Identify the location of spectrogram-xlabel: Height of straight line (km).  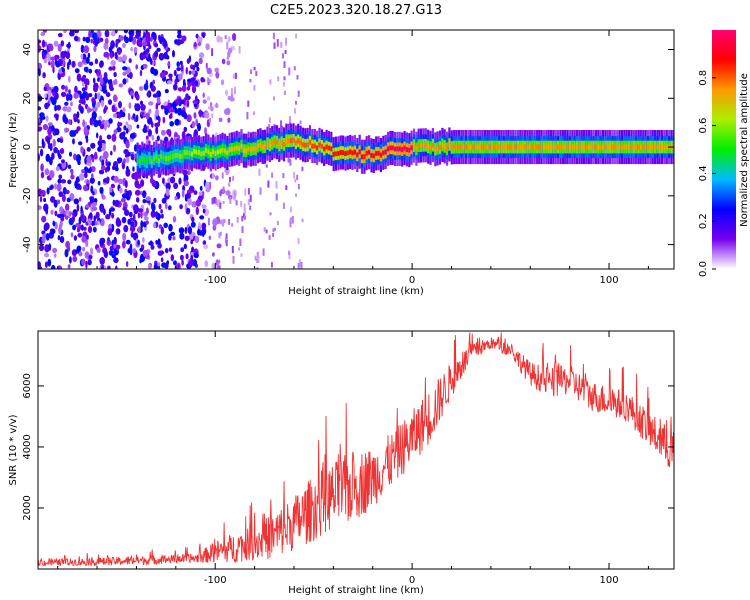
(356, 291).